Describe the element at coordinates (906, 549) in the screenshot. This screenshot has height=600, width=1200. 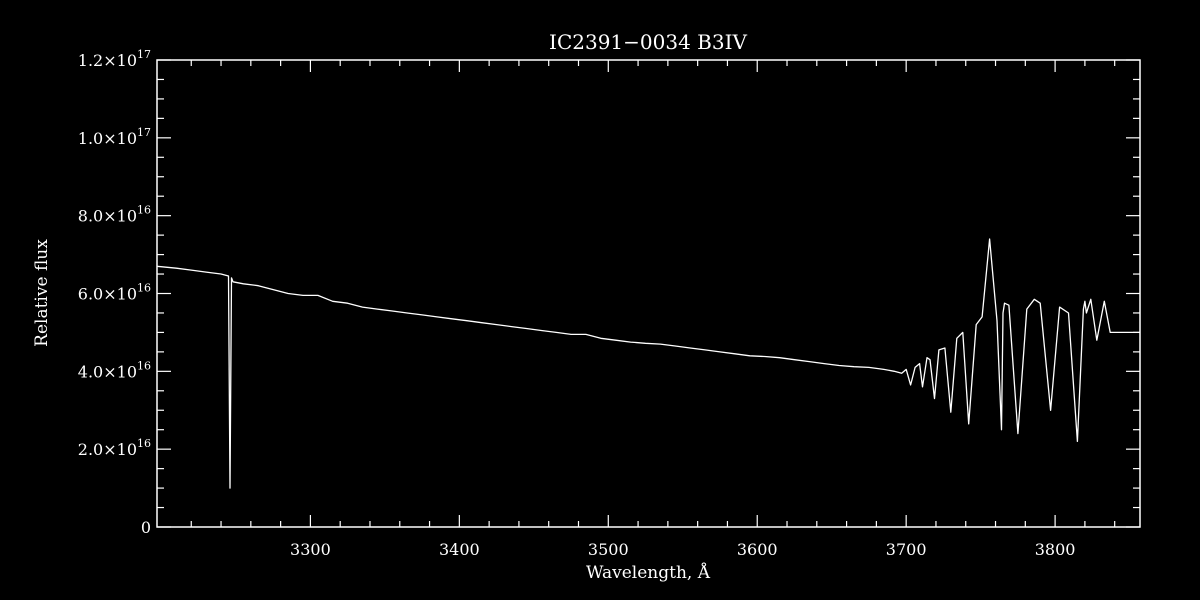
I see `x-tick-label: 3700` at that location.